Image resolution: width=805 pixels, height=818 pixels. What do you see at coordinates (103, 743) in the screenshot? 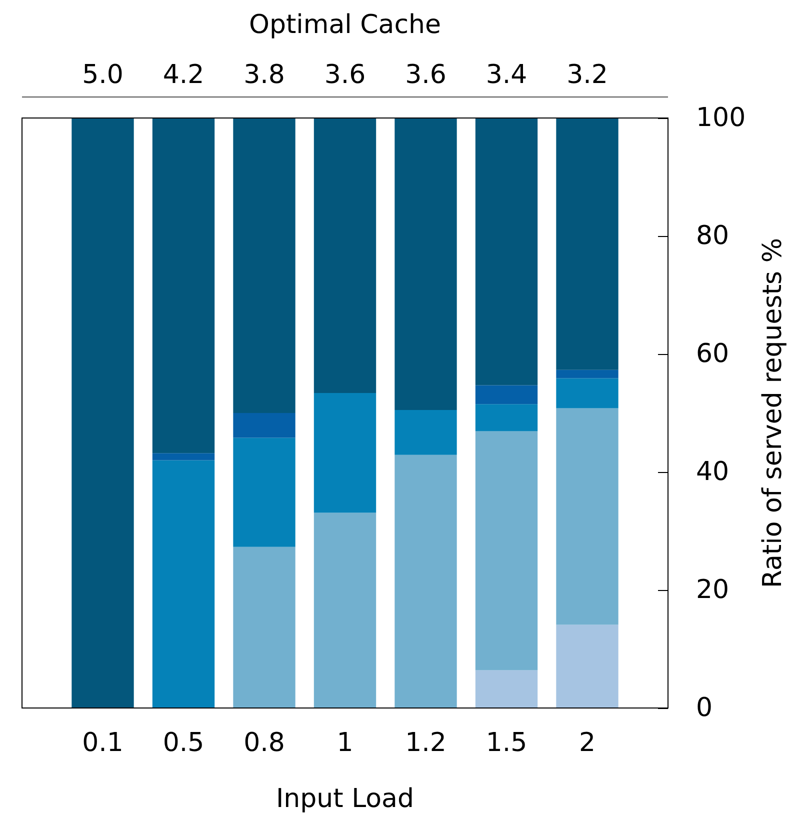
I see `x-tick-label: 0.1` at bounding box center [103, 743].